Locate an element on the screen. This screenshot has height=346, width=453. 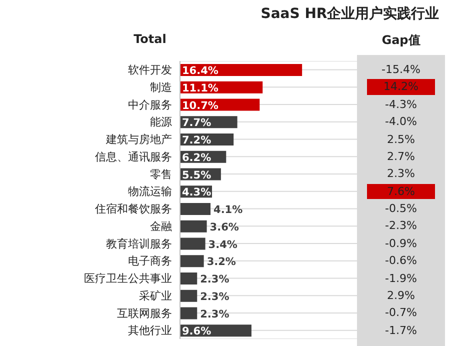
data-label: -4.0% is located at coordinates (401, 122).